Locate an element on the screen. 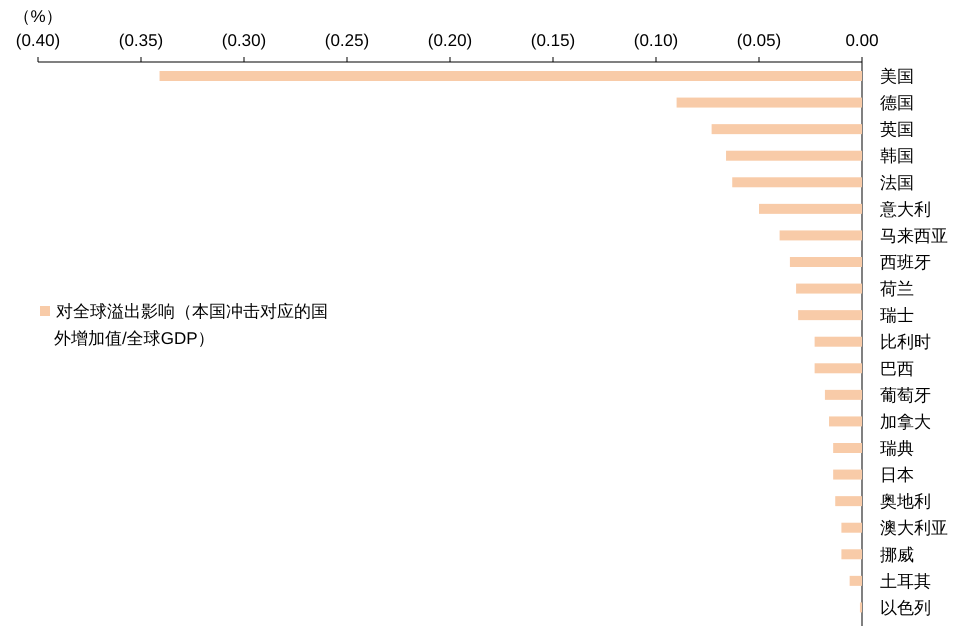 The image size is (976, 628). y-tick-label: 土耳其 is located at coordinates (905, 581).